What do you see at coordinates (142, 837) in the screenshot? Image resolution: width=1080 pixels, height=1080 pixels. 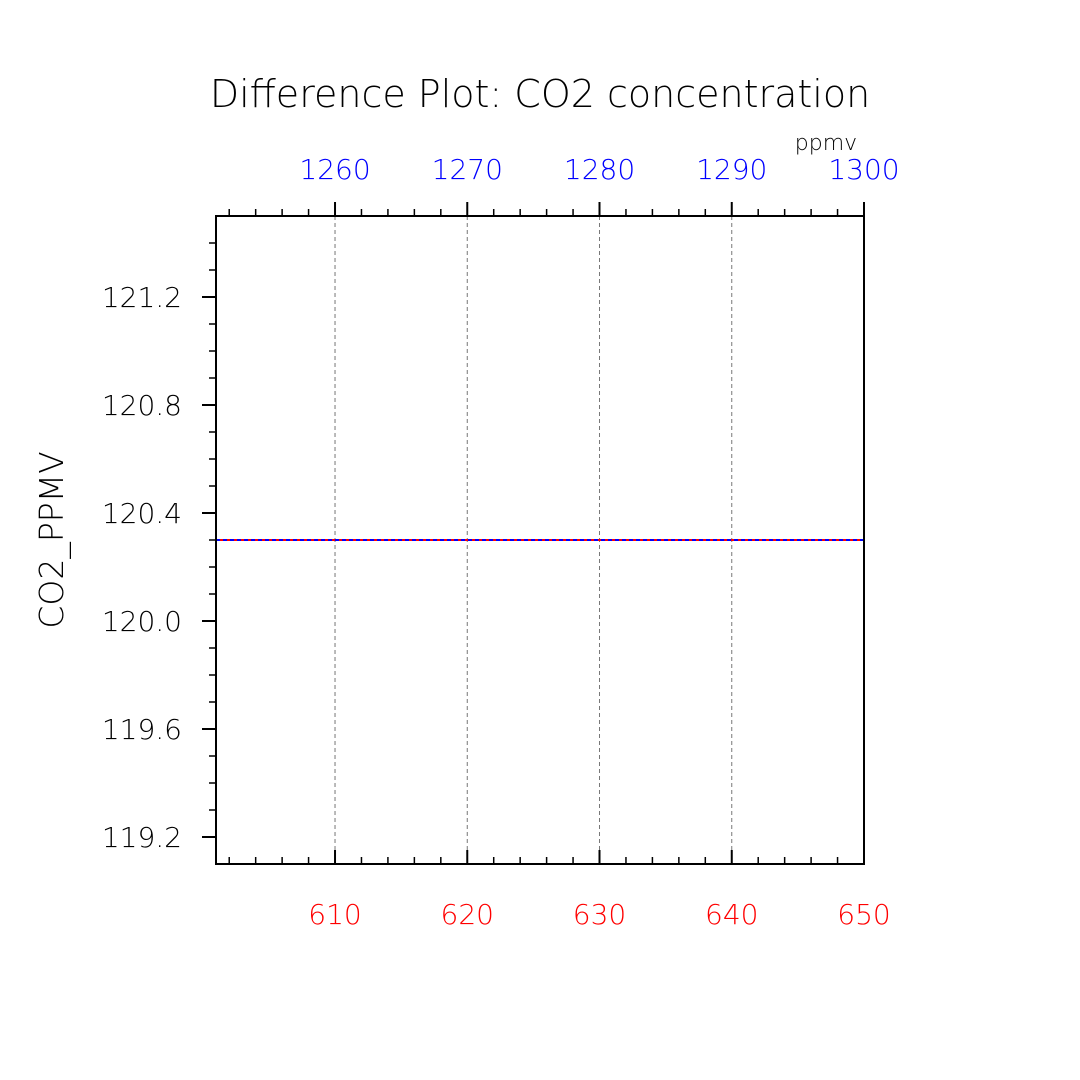 I see `y-tick-label: 119.2` at bounding box center [142, 837].